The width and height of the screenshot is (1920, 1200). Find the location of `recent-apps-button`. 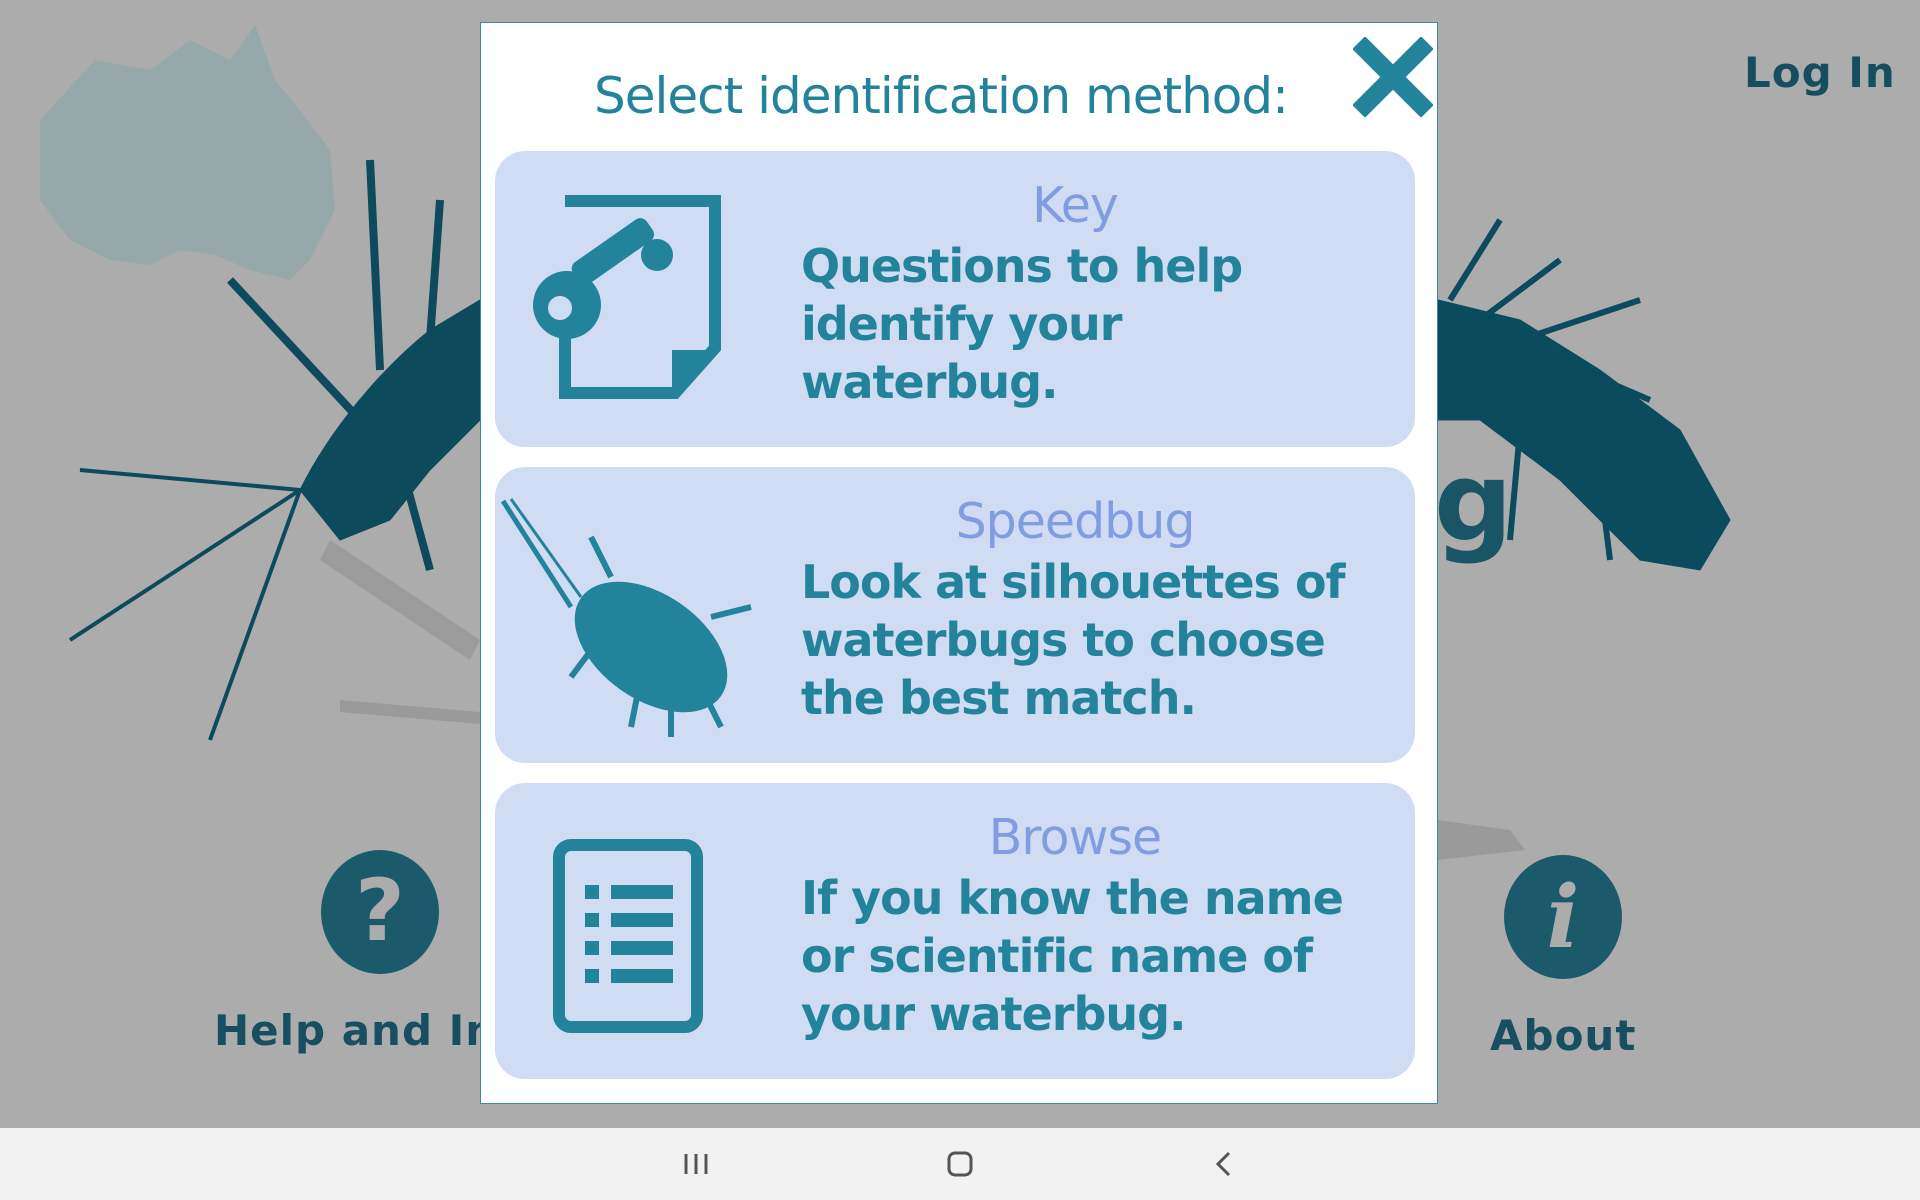

recent-apps-button is located at coordinates (696, 1164).